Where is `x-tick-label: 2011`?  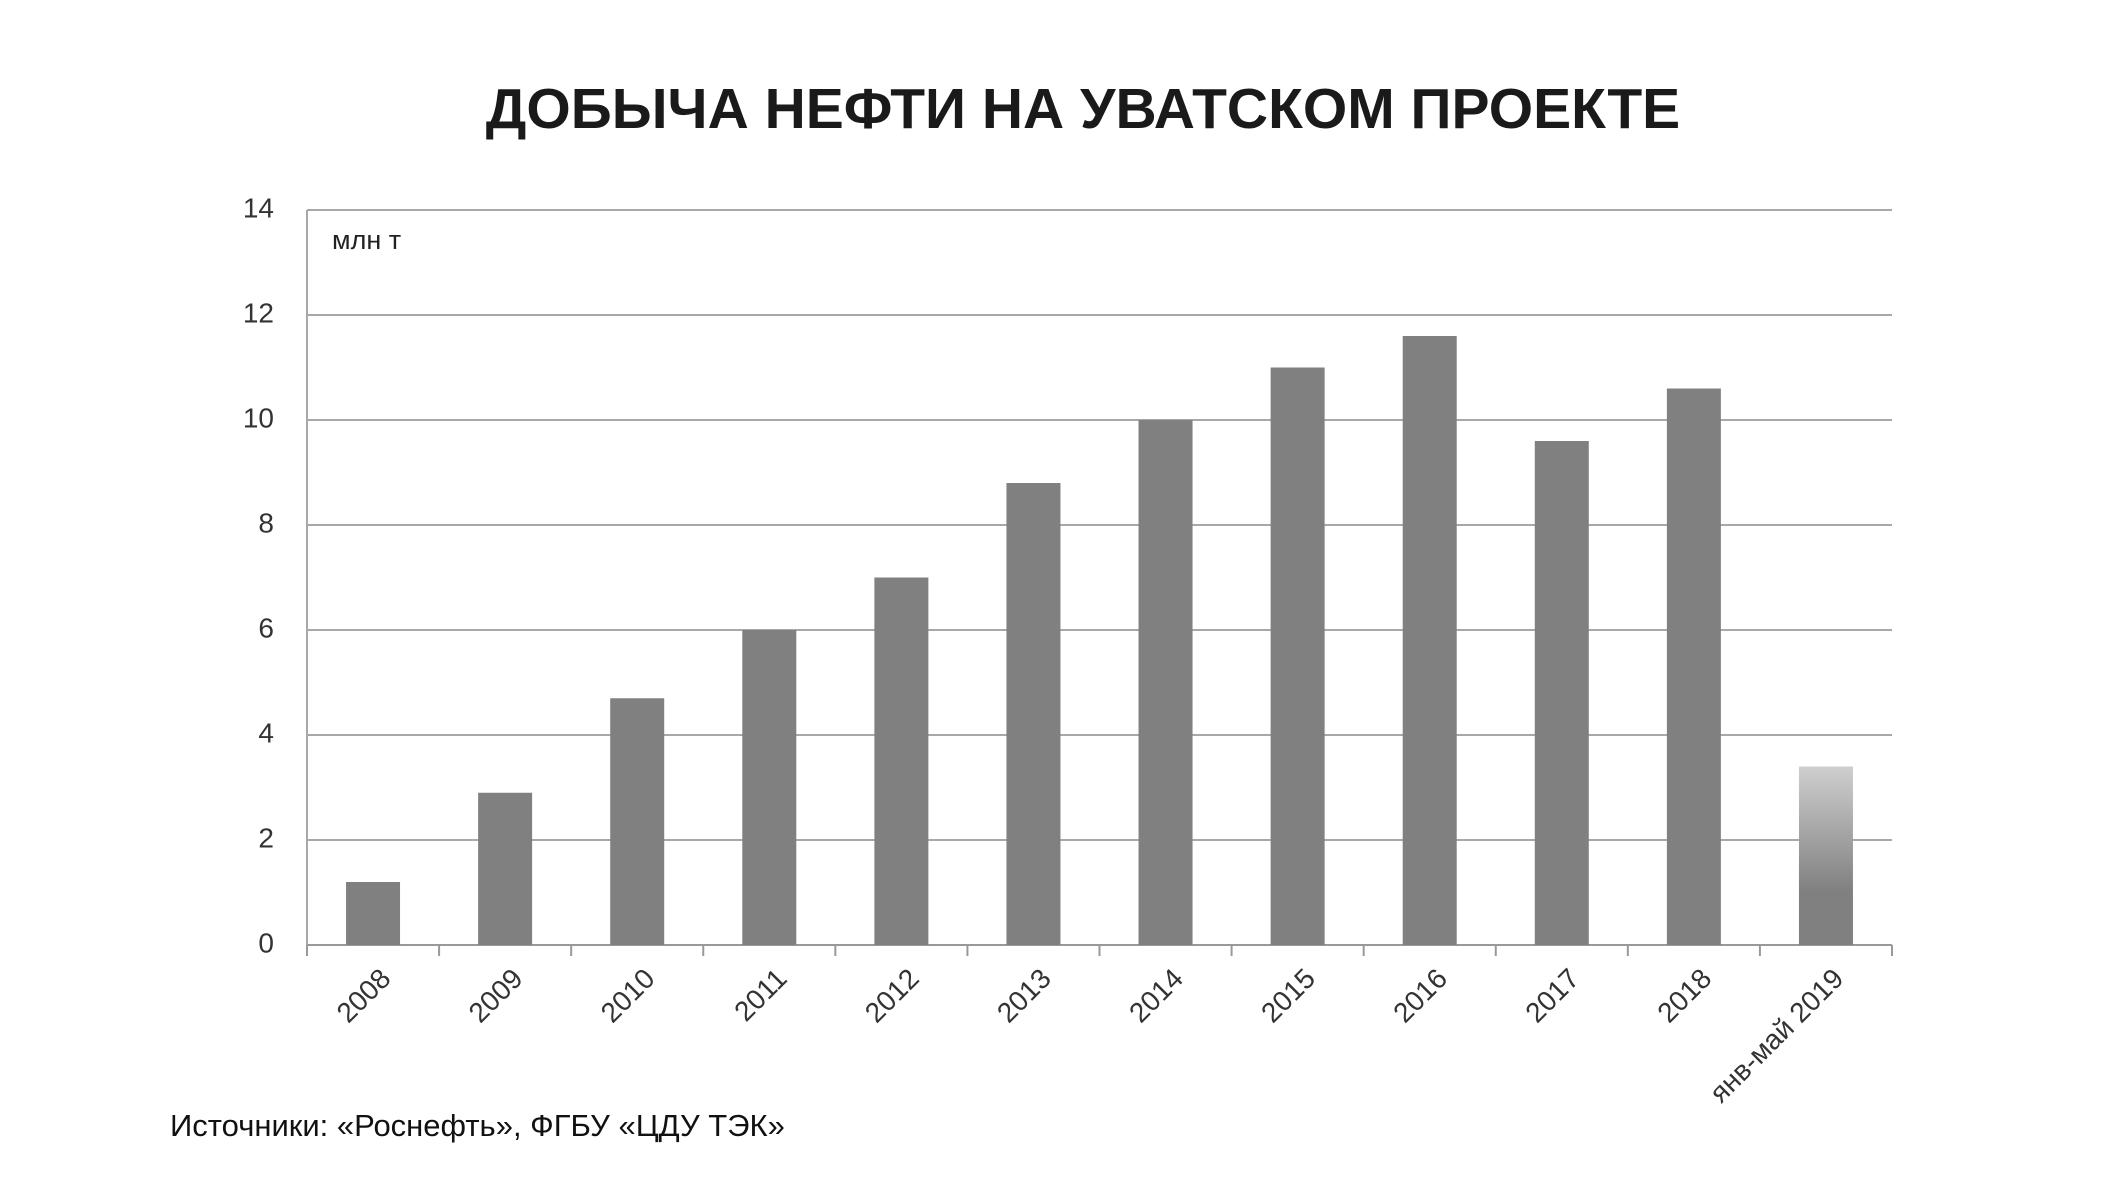
x-tick-label: 2011 is located at coordinates (760, 995).